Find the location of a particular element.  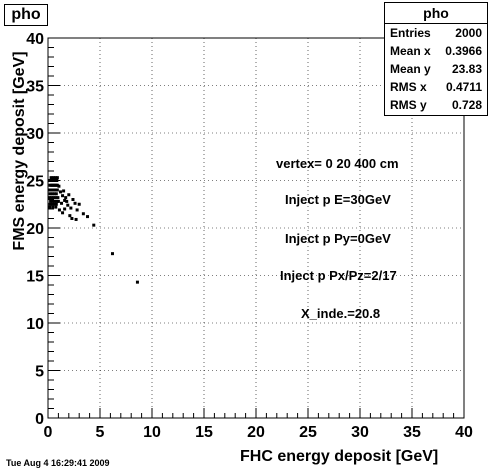

stats-value: 23.83 is located at coordinates (466, 69).